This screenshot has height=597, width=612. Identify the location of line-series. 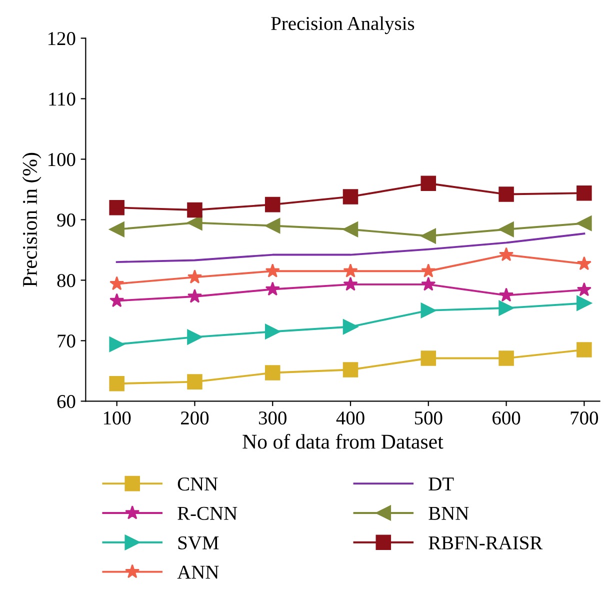
(351, 248).